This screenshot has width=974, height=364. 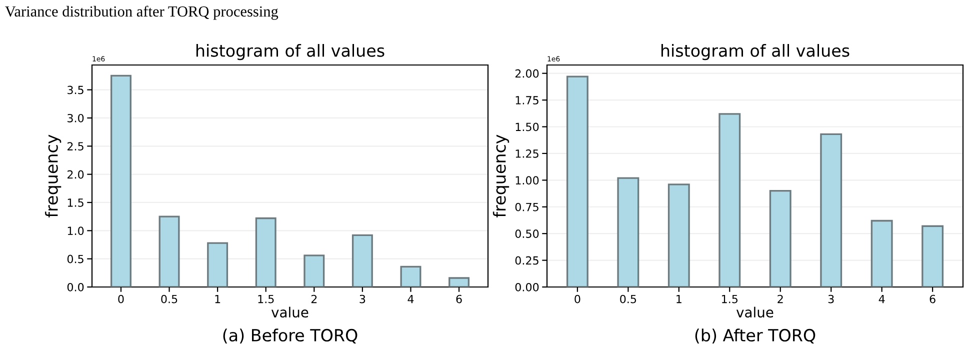 What do you see at coordinates (290, 336) in the screenshot?
I see `text: (a) Before TORQ` at bounding box center [290, 336].